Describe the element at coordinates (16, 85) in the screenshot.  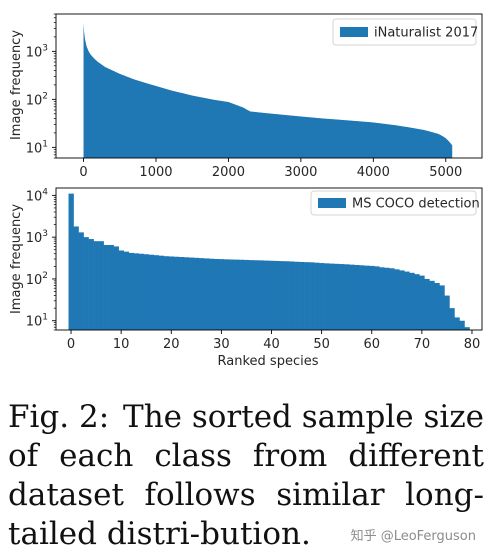
I see `y-axis-label: Image frequency` at that location.